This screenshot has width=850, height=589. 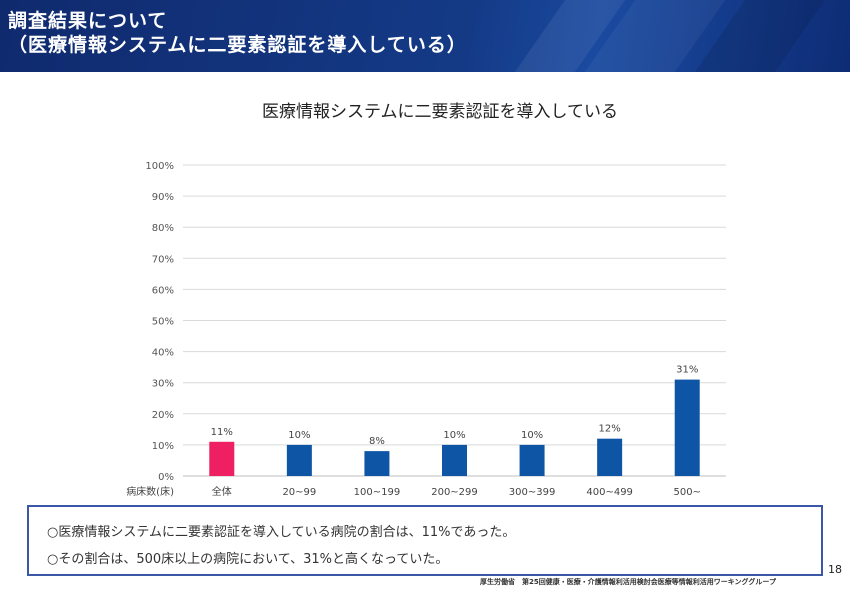 What do you see at coordinates (163, 353) in the screenshot?
I see `y-tick-label: 40%` at bounding box center [163, 353].